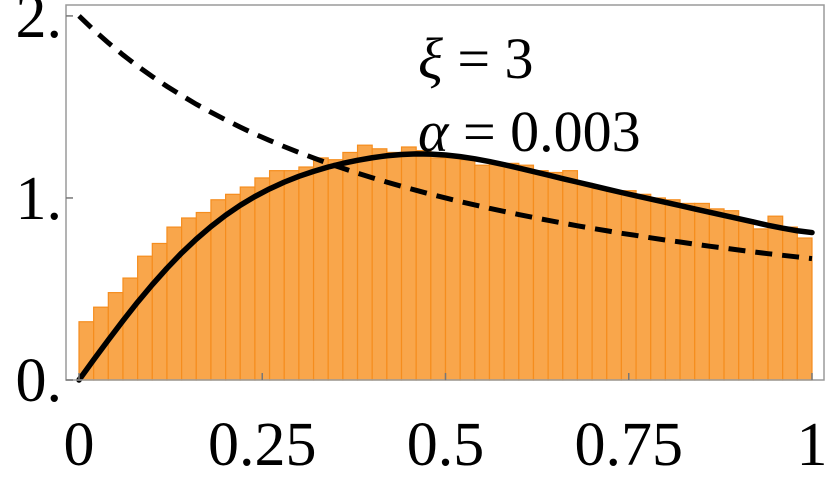 The image size is (830, 479). I want to click on alpha-annotation: α = 0.003, so click(529, 131).